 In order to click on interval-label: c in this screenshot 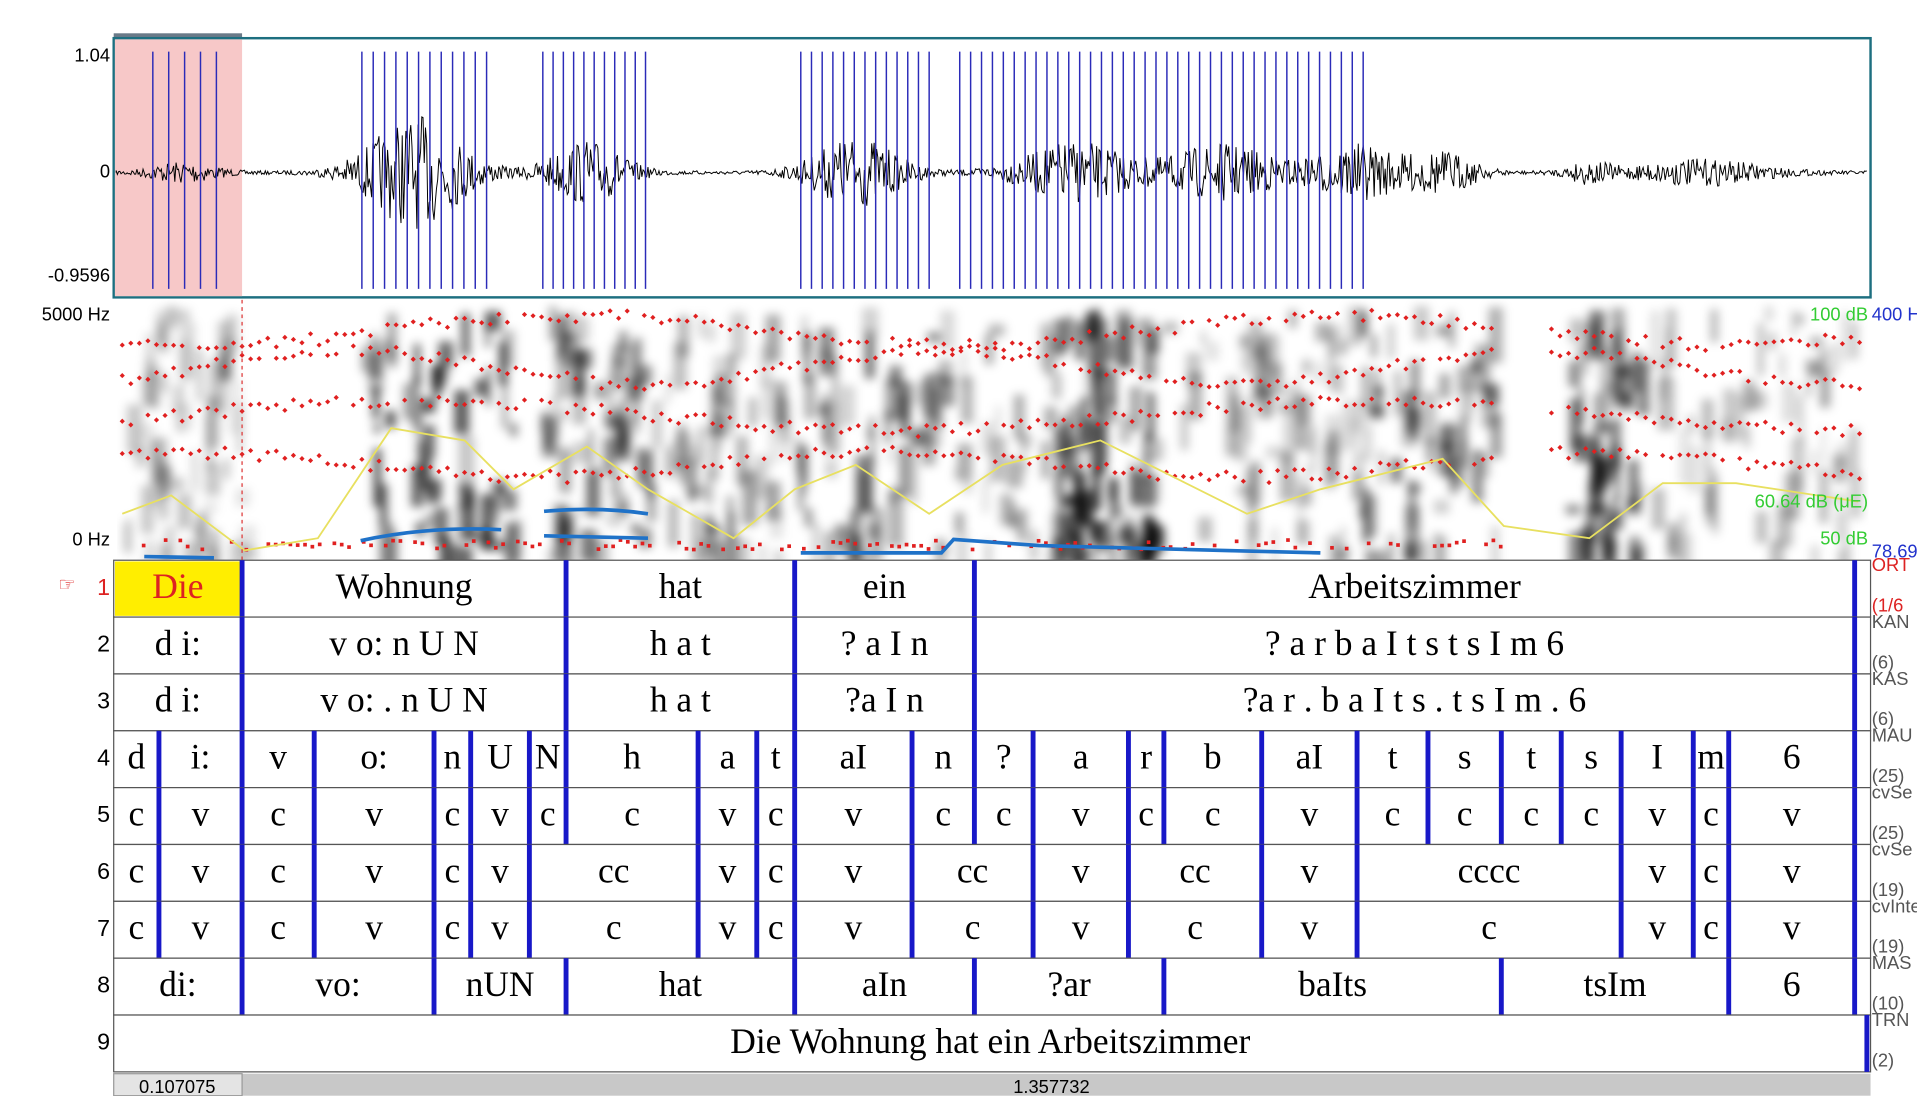, I will do `click(1591, 813)`.